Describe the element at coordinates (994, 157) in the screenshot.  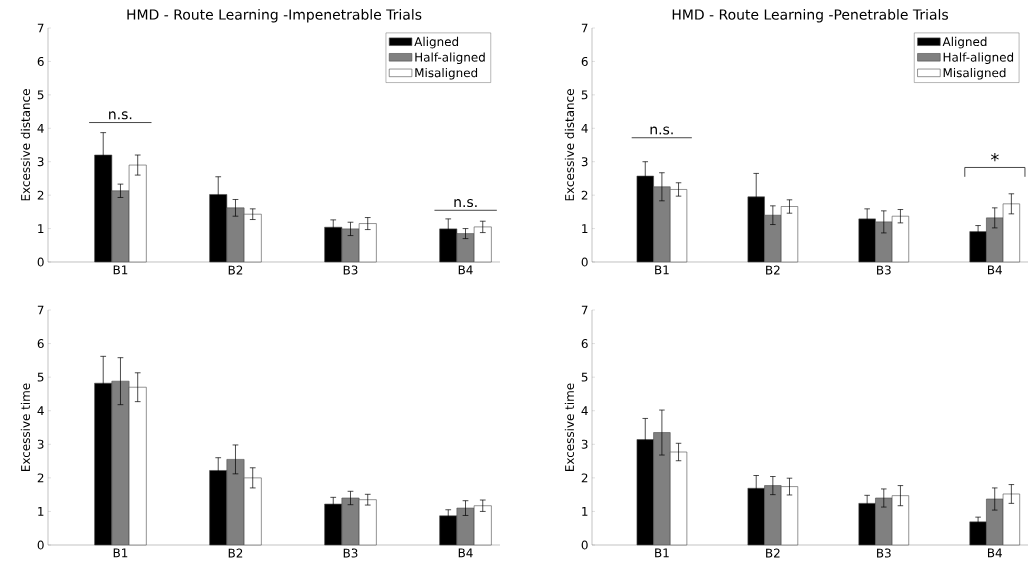
I see `annotation: *` at that location.